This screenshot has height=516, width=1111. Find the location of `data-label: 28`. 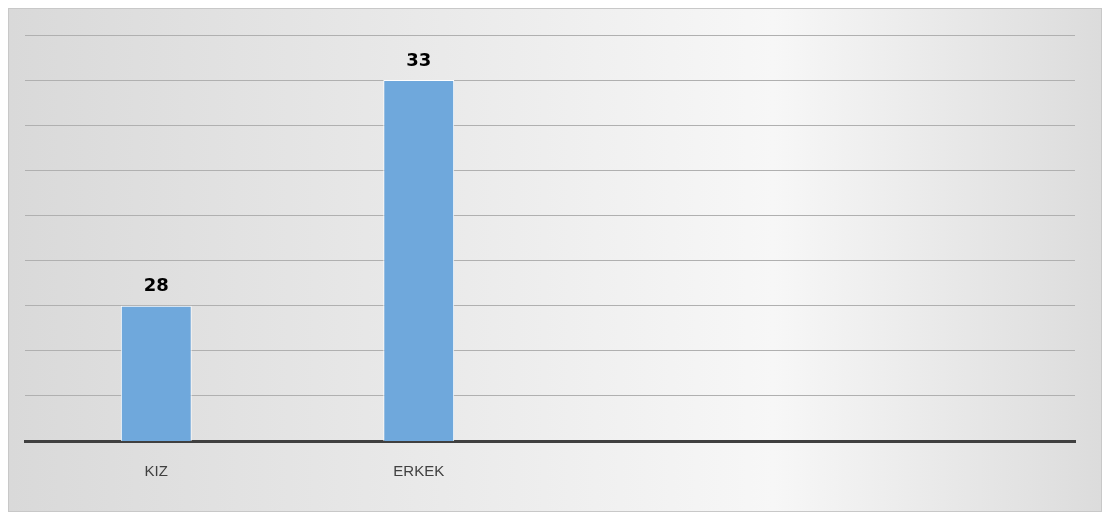

data-label: 28 is located at coordinates (156, 285).